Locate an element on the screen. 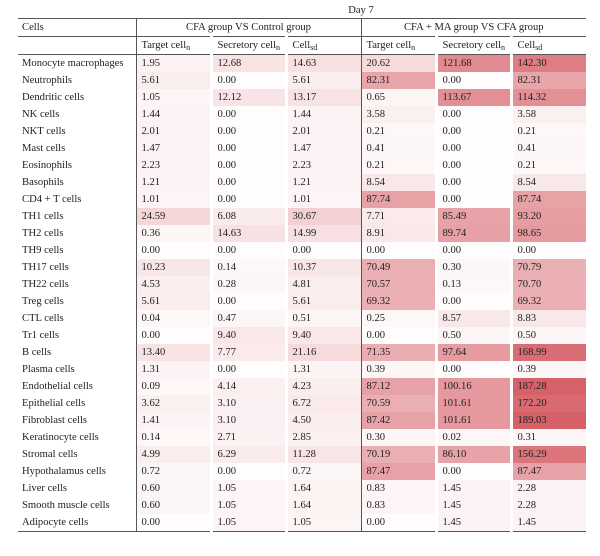  table-row: B cells 13.40 7.77 21.16 71.35 97.64 168.99 is located at coordinates (302, 352).